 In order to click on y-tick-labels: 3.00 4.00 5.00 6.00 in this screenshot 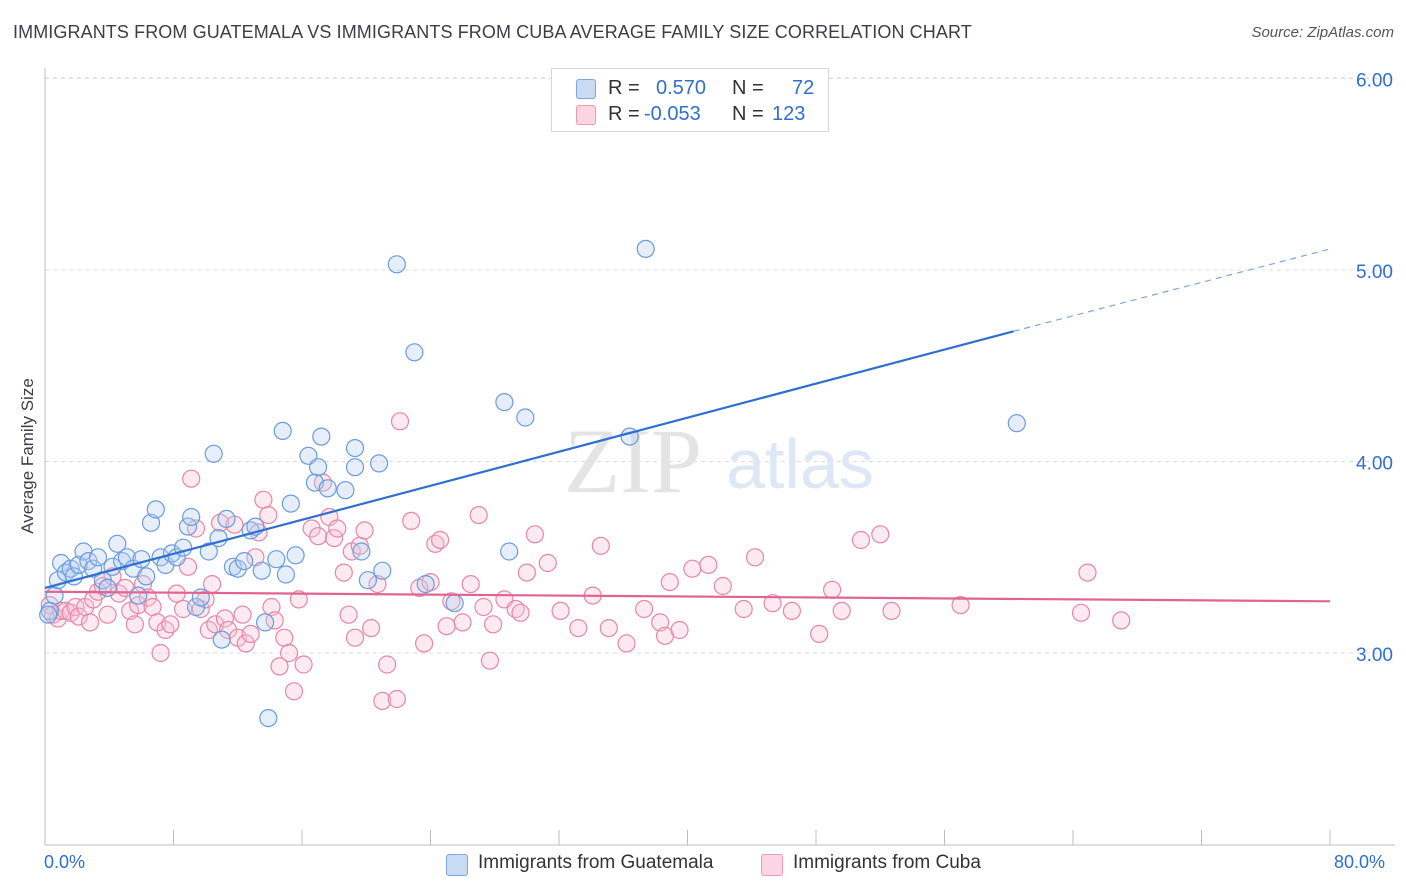, I will do `click(1374, 369)`.